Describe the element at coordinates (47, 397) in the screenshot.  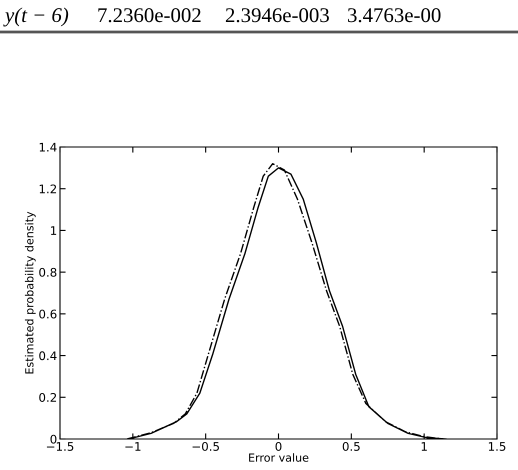
I see `y-tick-label: 0.2` at that location.